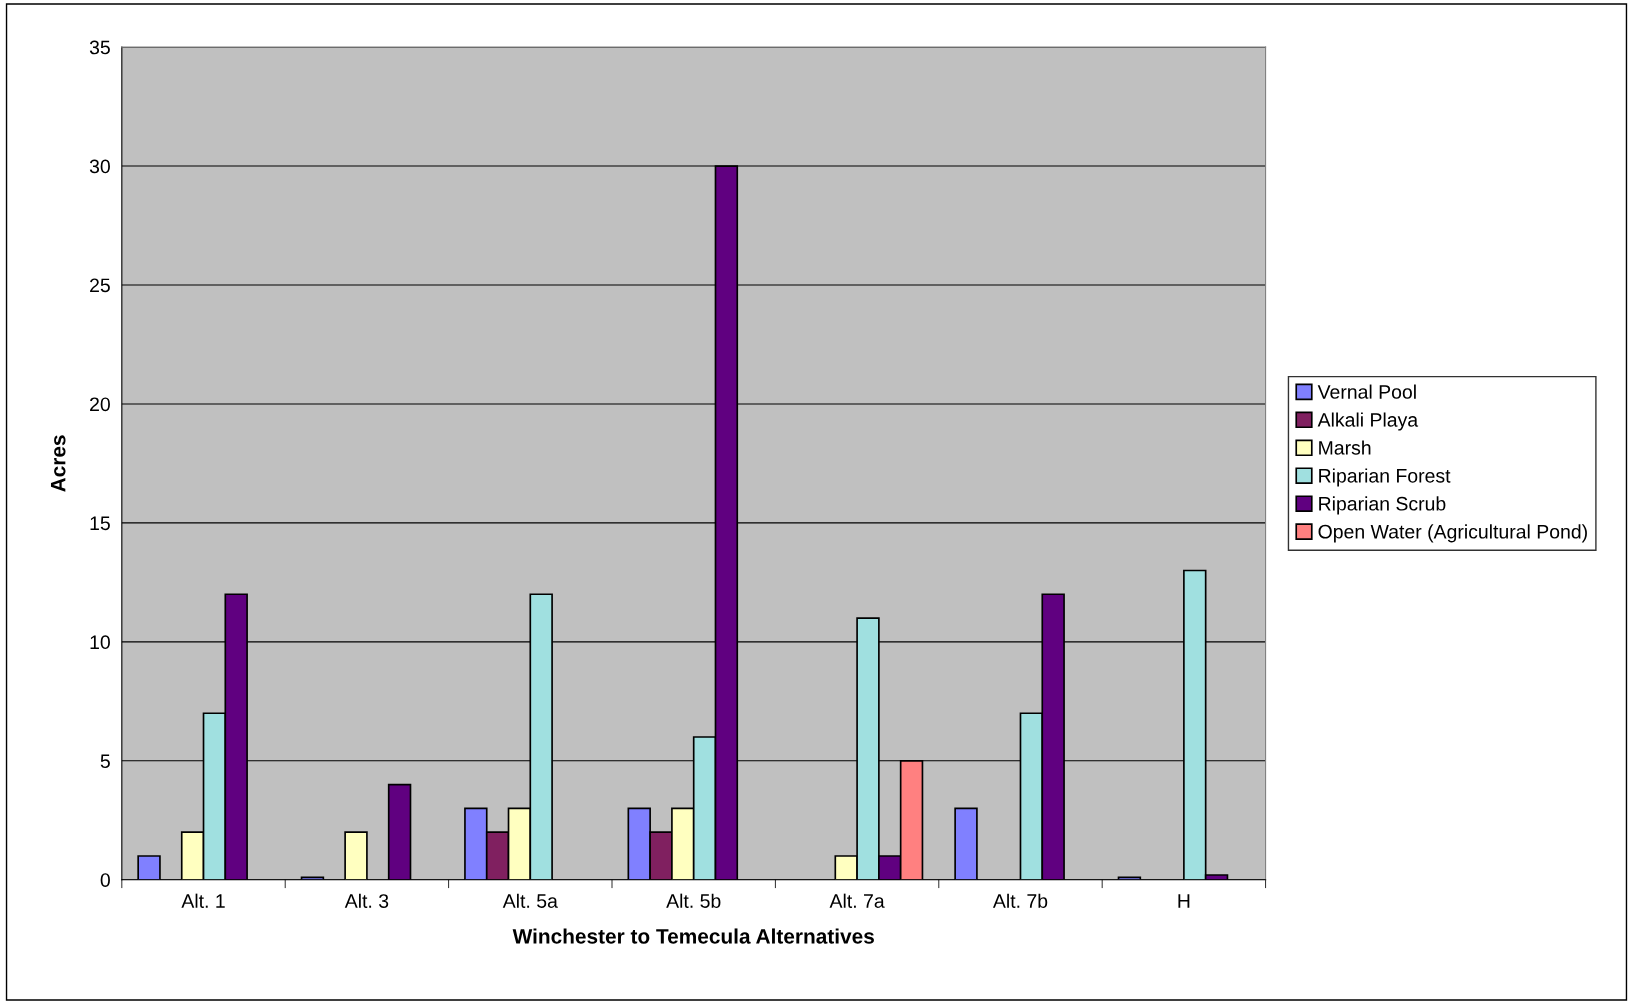  Describe the element at coordinates (1366, 391) in the screenshot. I see `legend-label: Vernal Pool` at that location.